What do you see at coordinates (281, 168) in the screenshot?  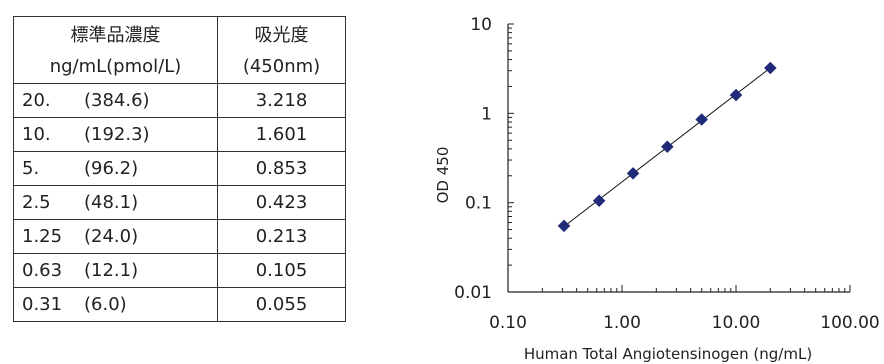 I see `absorbance-cell: 0.853` at bounding box center [281, 168].